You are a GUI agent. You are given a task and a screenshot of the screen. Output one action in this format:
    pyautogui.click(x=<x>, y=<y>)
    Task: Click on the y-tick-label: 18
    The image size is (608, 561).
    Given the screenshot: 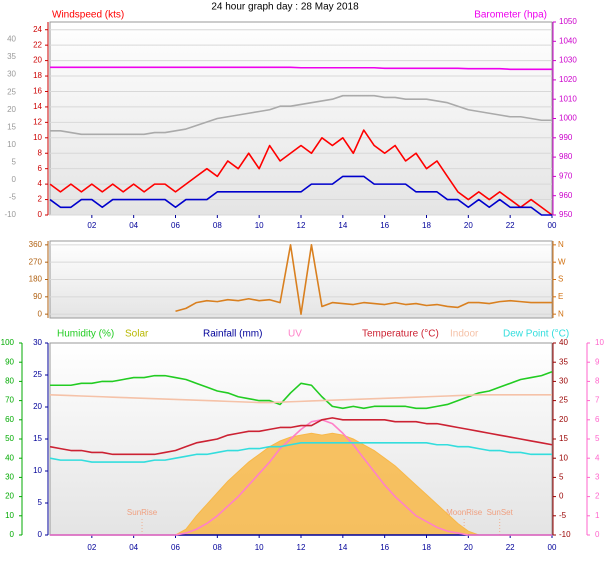 What is the action you would take?
    pyautogui.click(x=37, y=75)
    